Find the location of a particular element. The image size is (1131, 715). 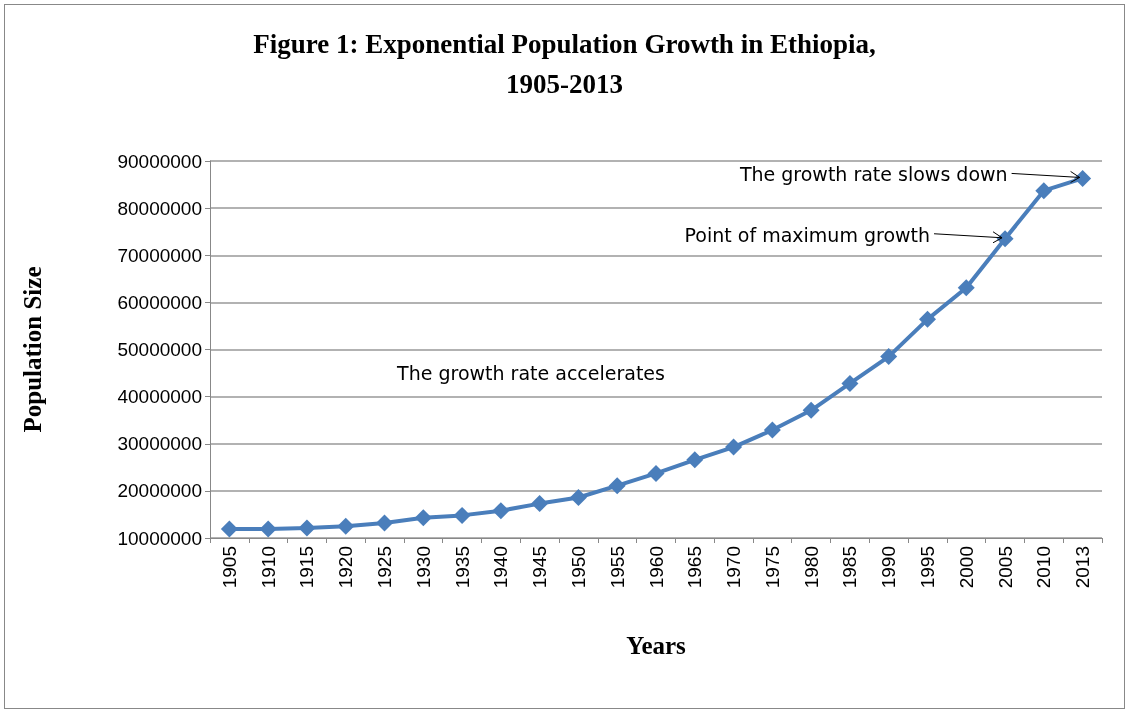

x-tick-label: 1965 is located at coordinates (695, 567).